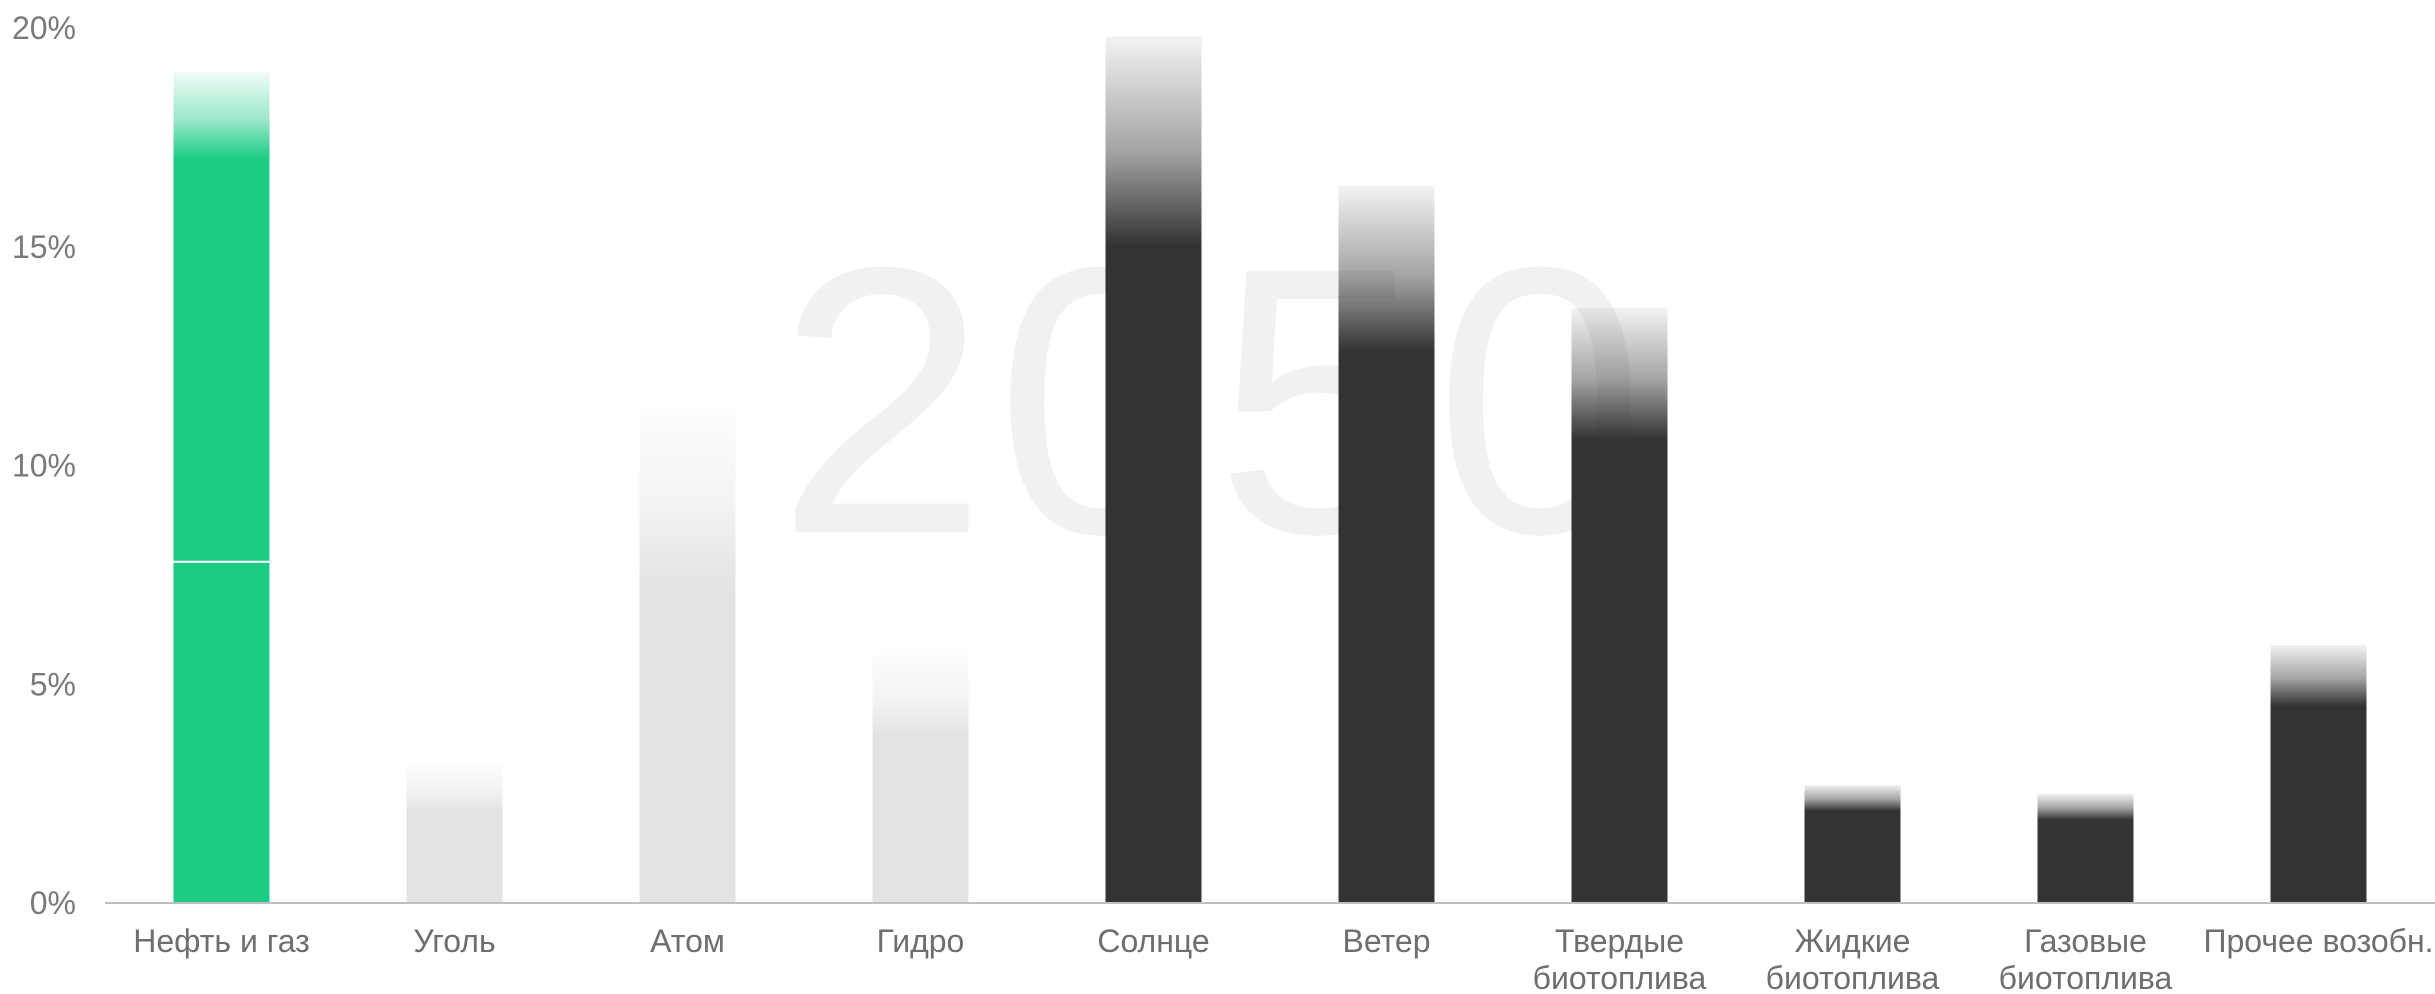 The width and height of the screenshot is (2435, 994). What do you see at coordinates (687, 941) in the screenshot?
I see `x-tick-label: Атом` at bounding box center [687, 941].